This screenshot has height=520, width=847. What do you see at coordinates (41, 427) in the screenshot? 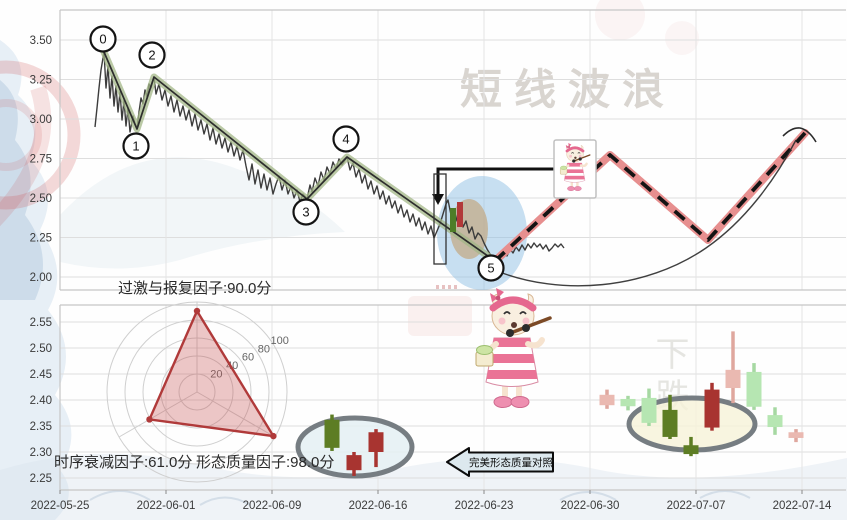
I see `svg-text: 2.35` at bounding box center [41, 427].